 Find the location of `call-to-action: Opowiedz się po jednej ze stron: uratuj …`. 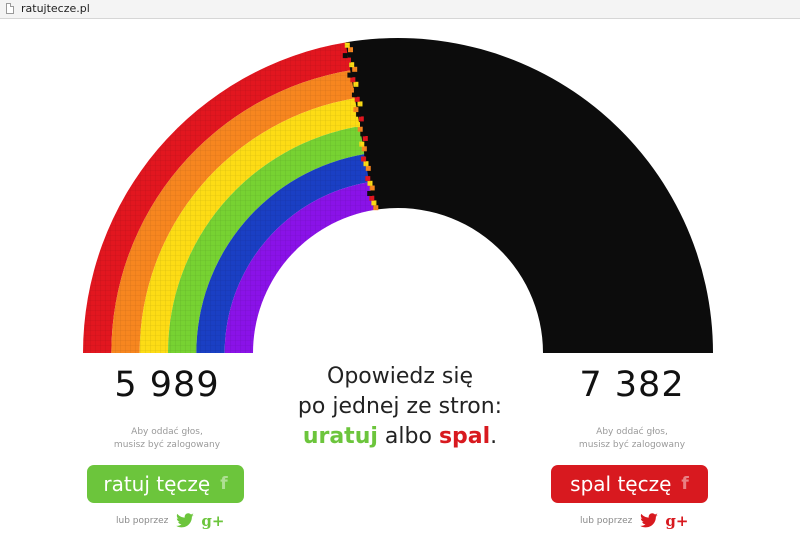

call-to-action: Opowiedz się po jednej ze stron: uratuj … is located at coordinates (400, 407).